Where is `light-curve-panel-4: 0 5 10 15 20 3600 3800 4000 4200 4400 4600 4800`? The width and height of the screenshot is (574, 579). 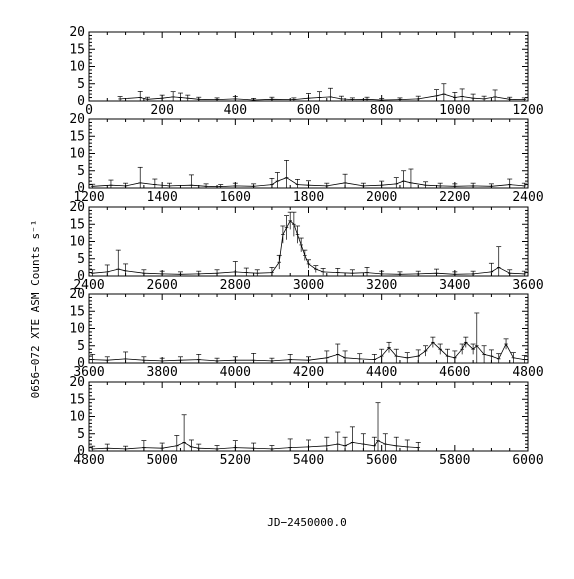
light-curve-panel-4: 0 5 10 15 20 3600 3800 4000 4200 4400 4600 4800 is located at coordinates (306, 333).